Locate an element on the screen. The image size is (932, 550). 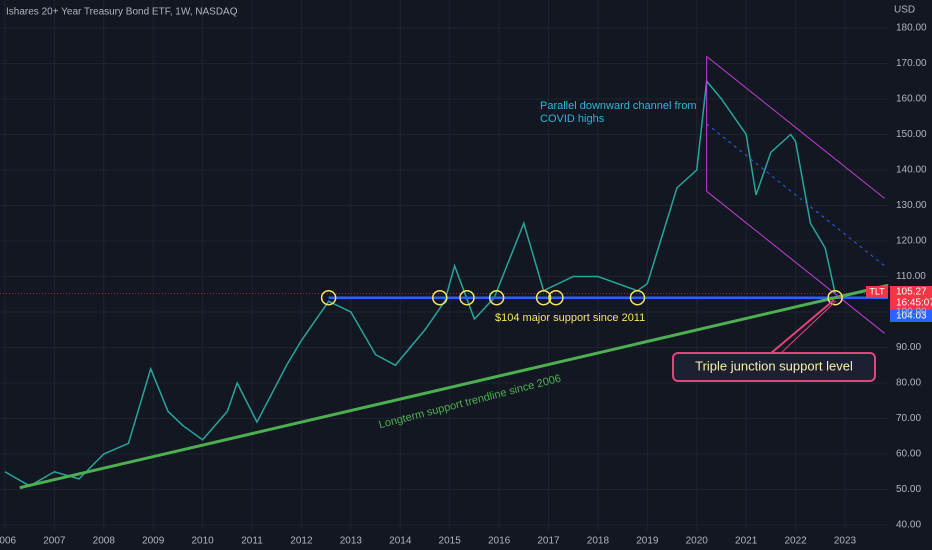
countdown: 16:45:07 is located at coordinates (914, 303).